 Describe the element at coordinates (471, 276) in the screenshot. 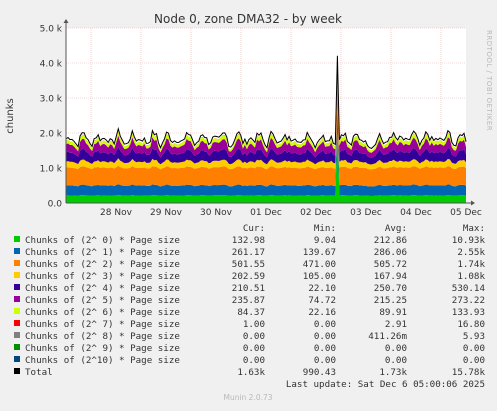

I see `legend-value-max: 1.08k` at that location.